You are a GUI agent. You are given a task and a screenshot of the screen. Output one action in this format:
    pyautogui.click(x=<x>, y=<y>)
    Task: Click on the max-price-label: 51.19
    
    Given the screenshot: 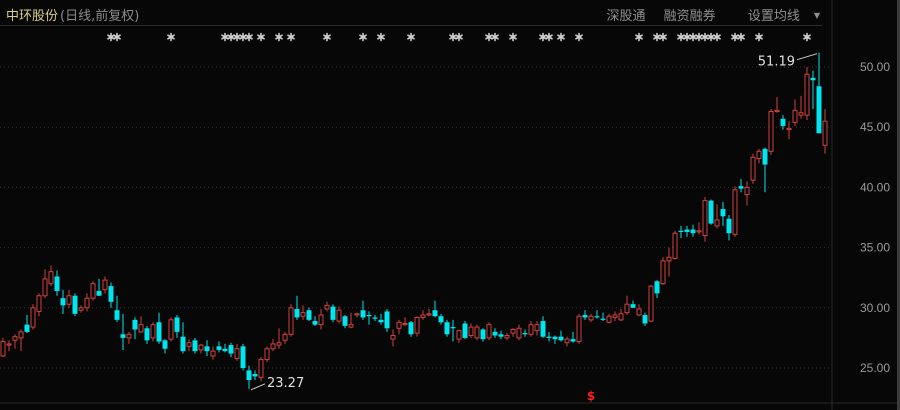 What is the action you would take?
    pyautogui.click(x=776, y=62)
    